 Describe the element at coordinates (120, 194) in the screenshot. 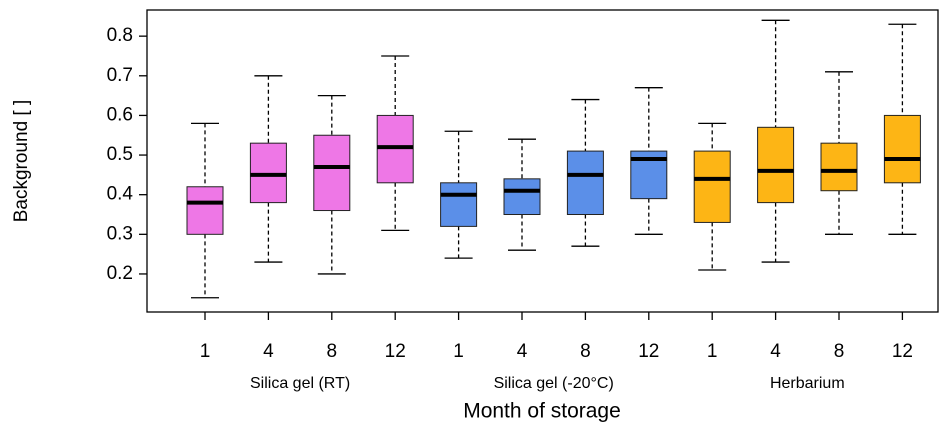

I see `y-tick-label: 0.4` at that location.